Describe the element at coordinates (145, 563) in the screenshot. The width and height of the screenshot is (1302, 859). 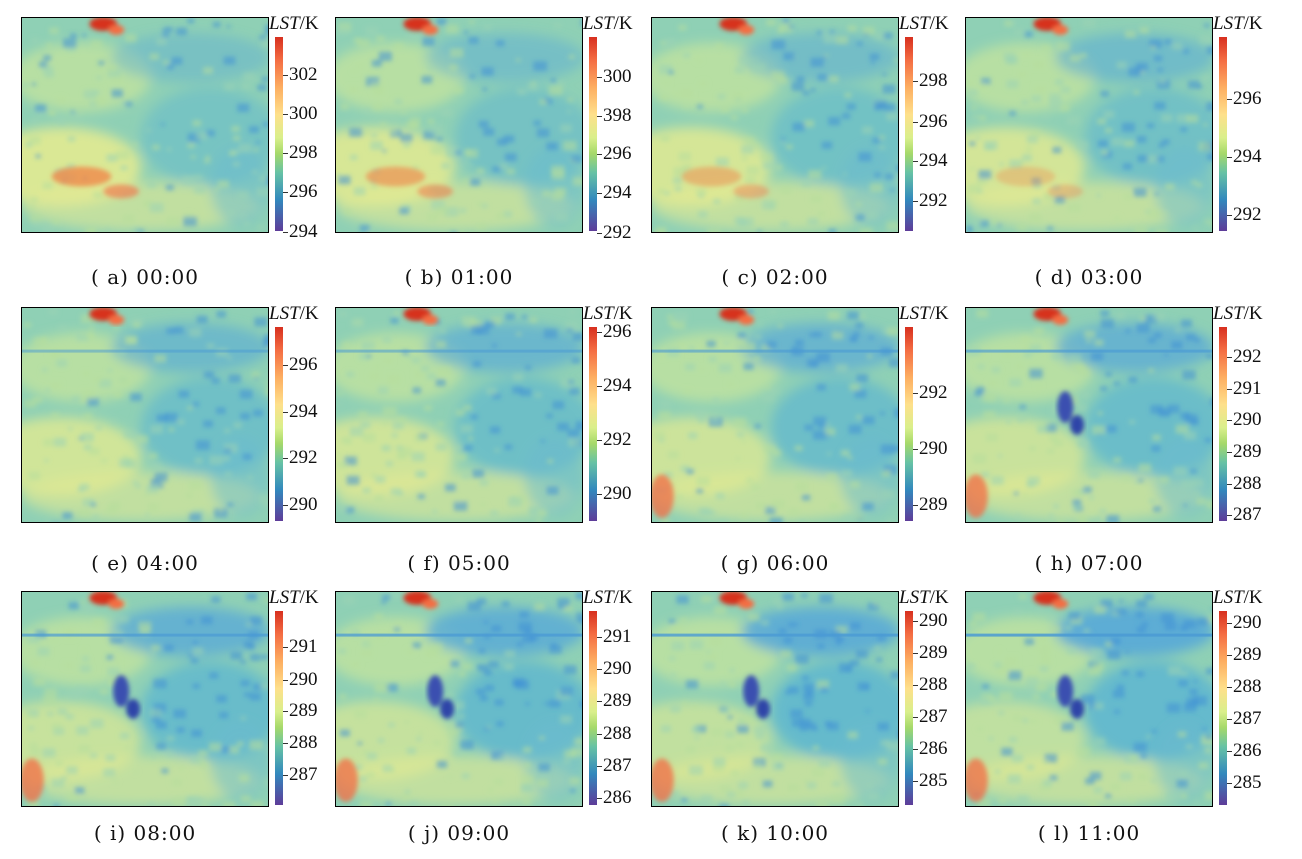
I see `panel-caption: ( e) 04:00` at that location.